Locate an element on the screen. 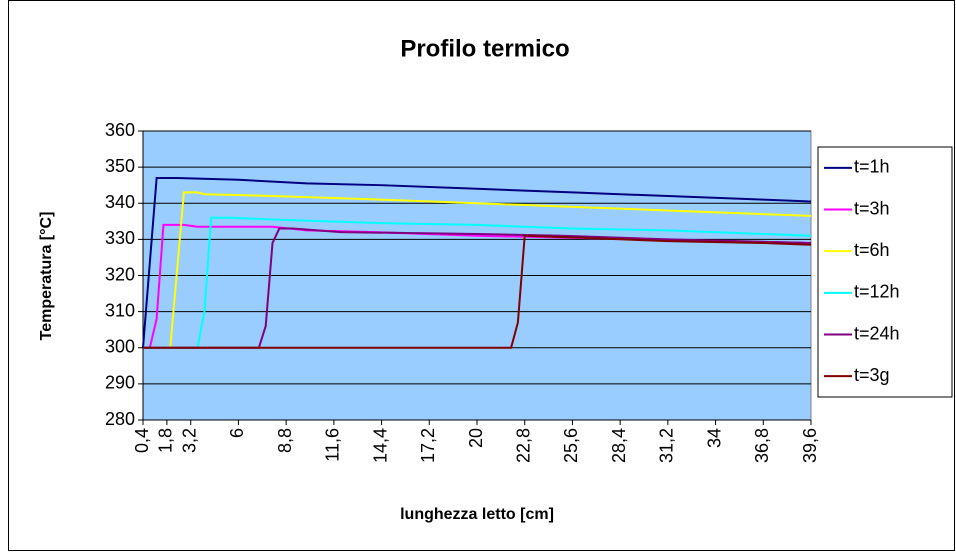  x-axis-label: lunghezza letto [cm] is located at coordinates (477, 514).